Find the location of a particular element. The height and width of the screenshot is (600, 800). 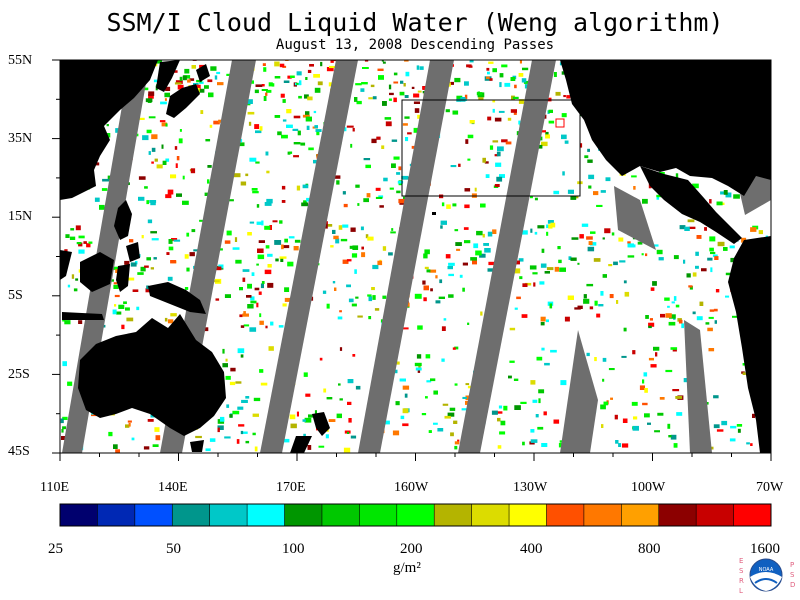

colorbar-swatch is located at coordinates (116, 515).